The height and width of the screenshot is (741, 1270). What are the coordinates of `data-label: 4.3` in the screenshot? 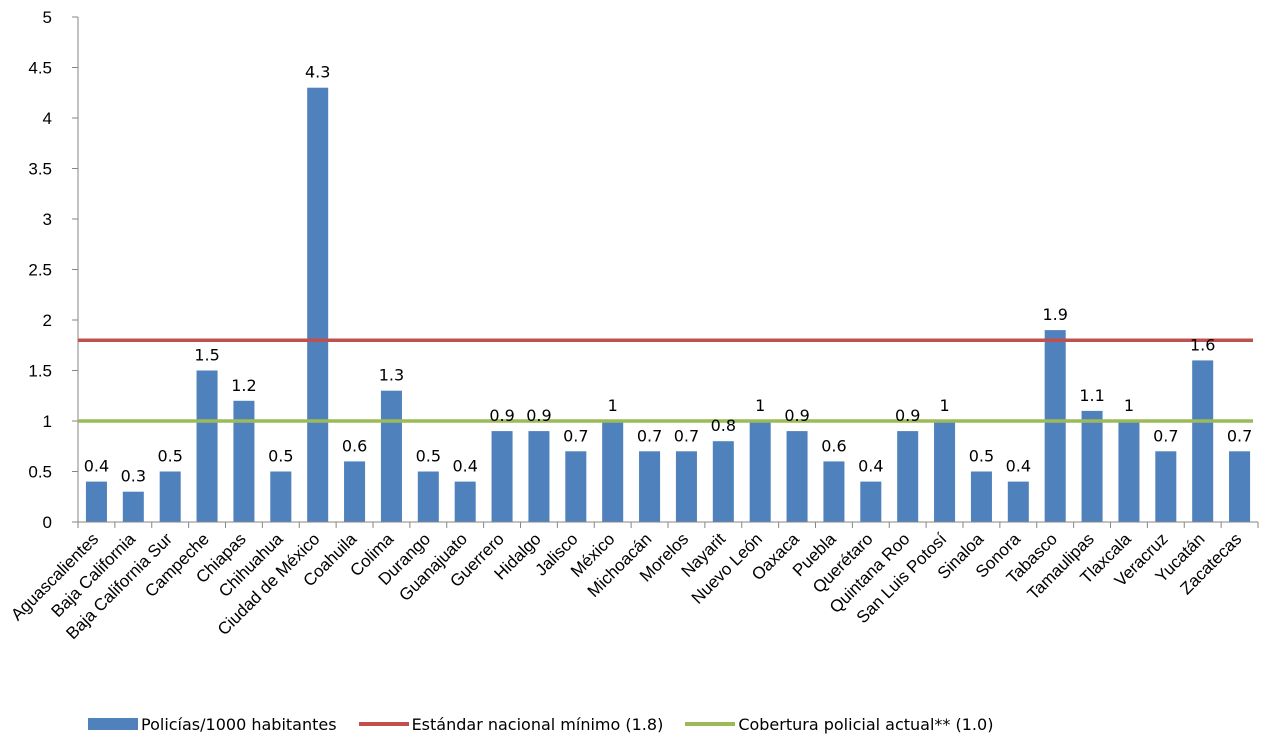 It's located at (317, 72).